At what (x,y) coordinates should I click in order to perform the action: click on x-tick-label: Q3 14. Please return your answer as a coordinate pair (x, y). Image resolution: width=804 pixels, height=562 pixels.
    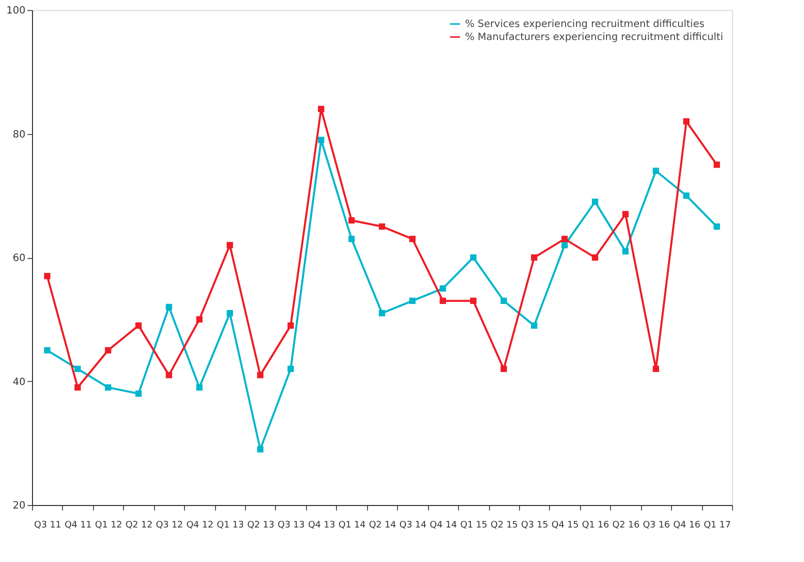
    Looking at the image, I should click on (413, 525).